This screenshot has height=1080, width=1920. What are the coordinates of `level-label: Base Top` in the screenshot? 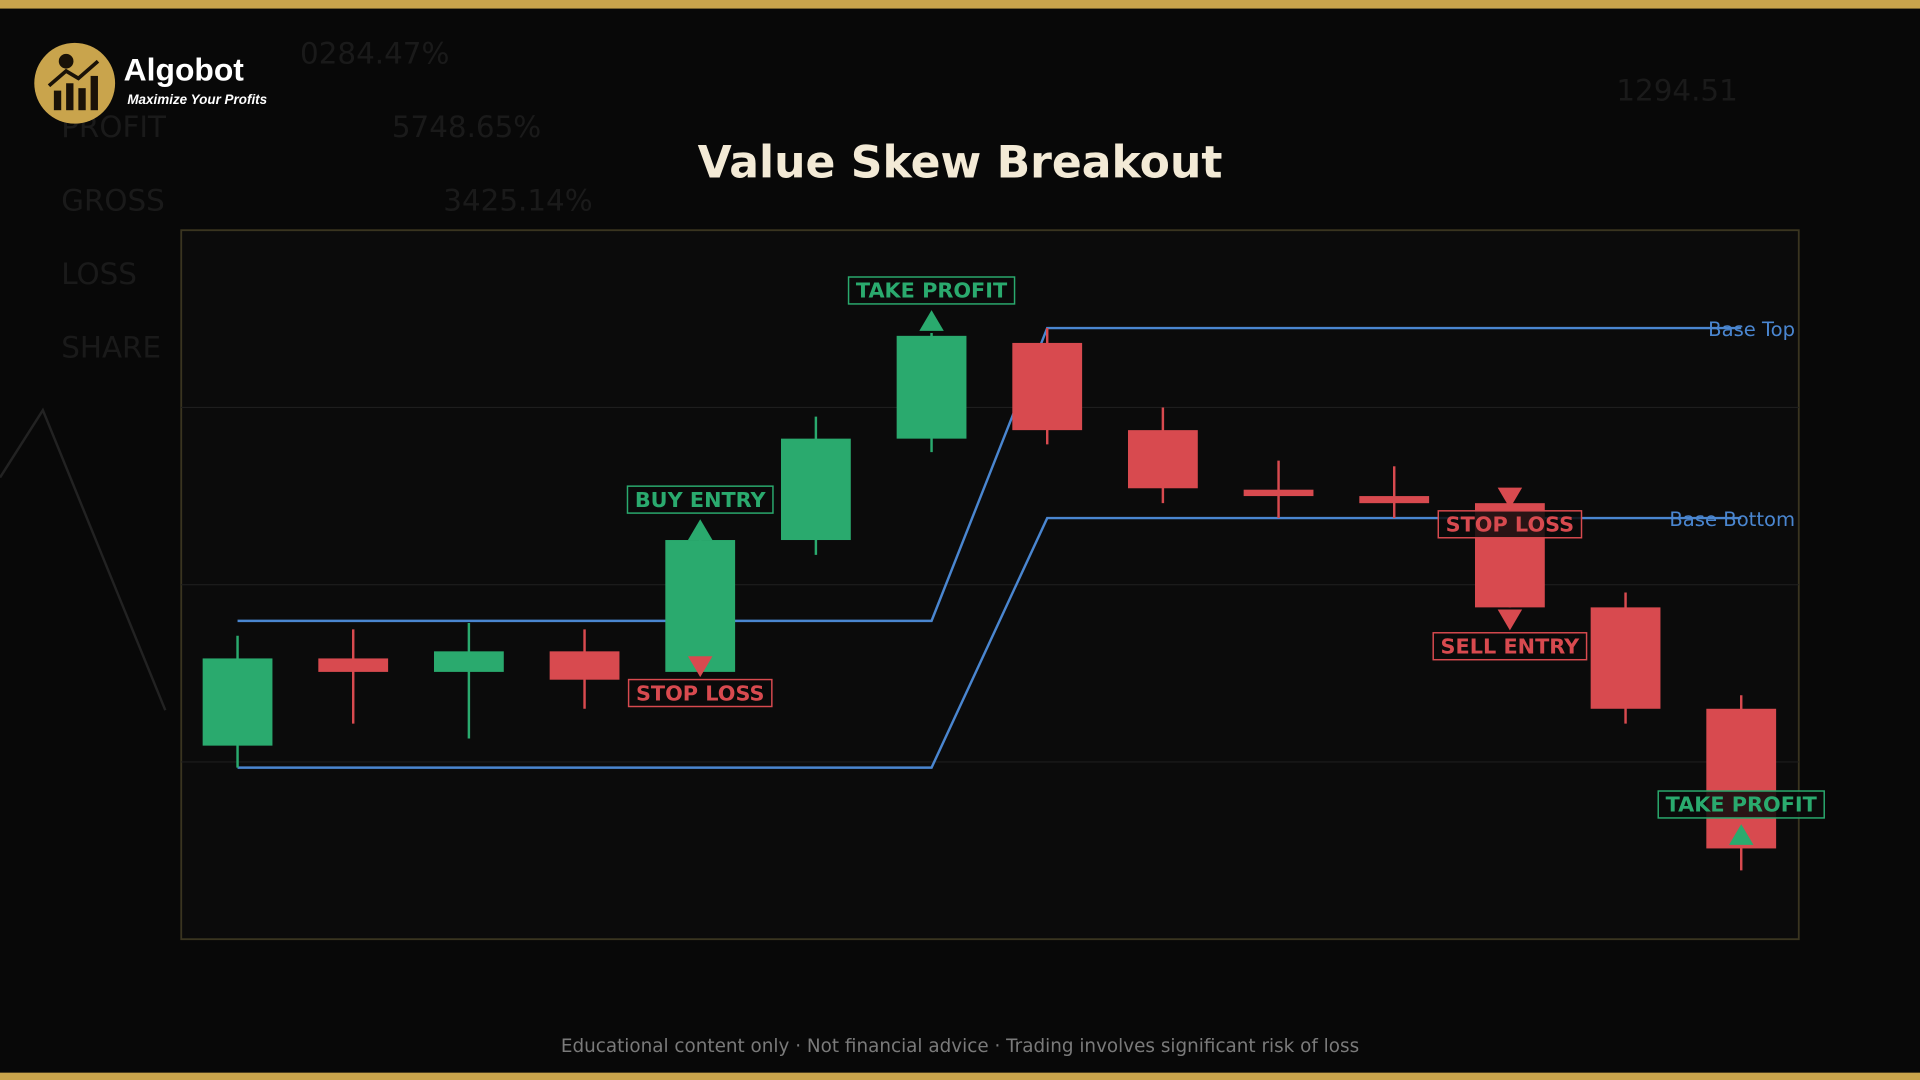 It's located at (1751, 329).